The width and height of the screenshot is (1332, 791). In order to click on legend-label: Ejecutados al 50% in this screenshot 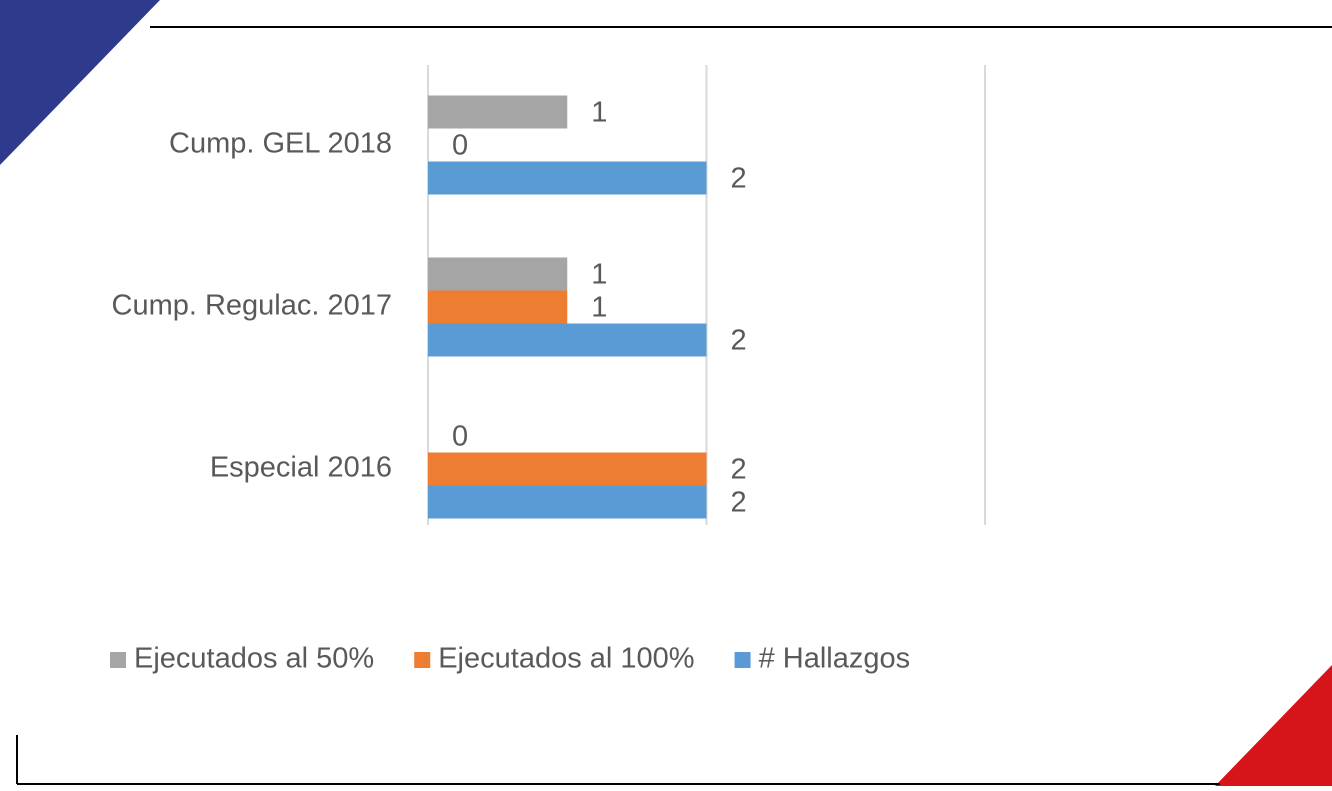, I will do `click(254, 659)`.